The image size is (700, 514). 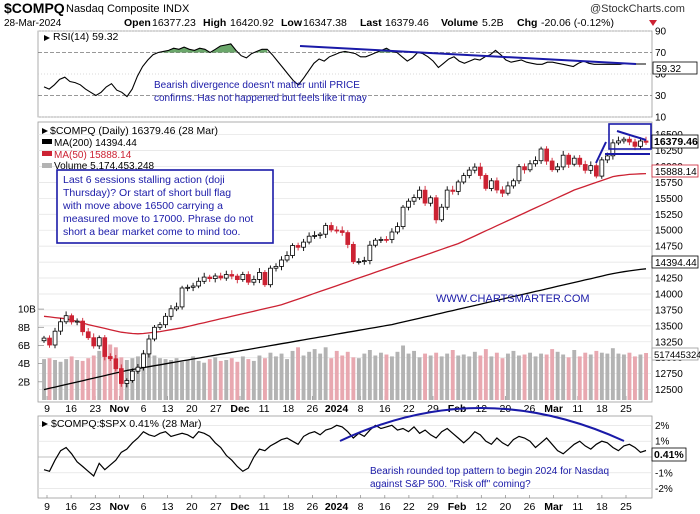 I want to click on x-axis-label: Feb, so click(x=457, y=507).